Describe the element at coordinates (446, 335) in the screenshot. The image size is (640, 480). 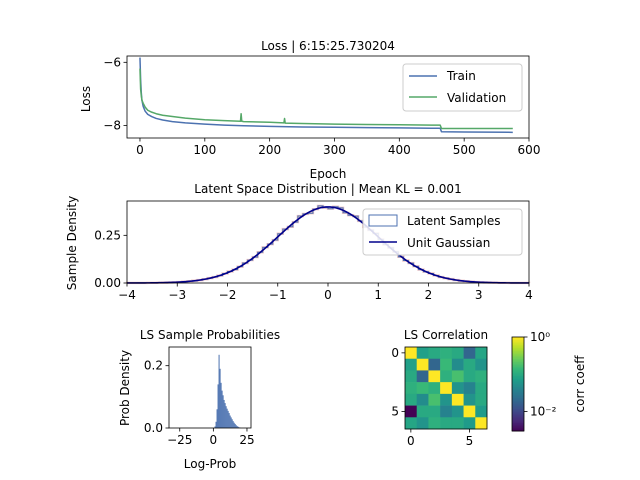
I see `correlation-title: LS Correlation` at that location.